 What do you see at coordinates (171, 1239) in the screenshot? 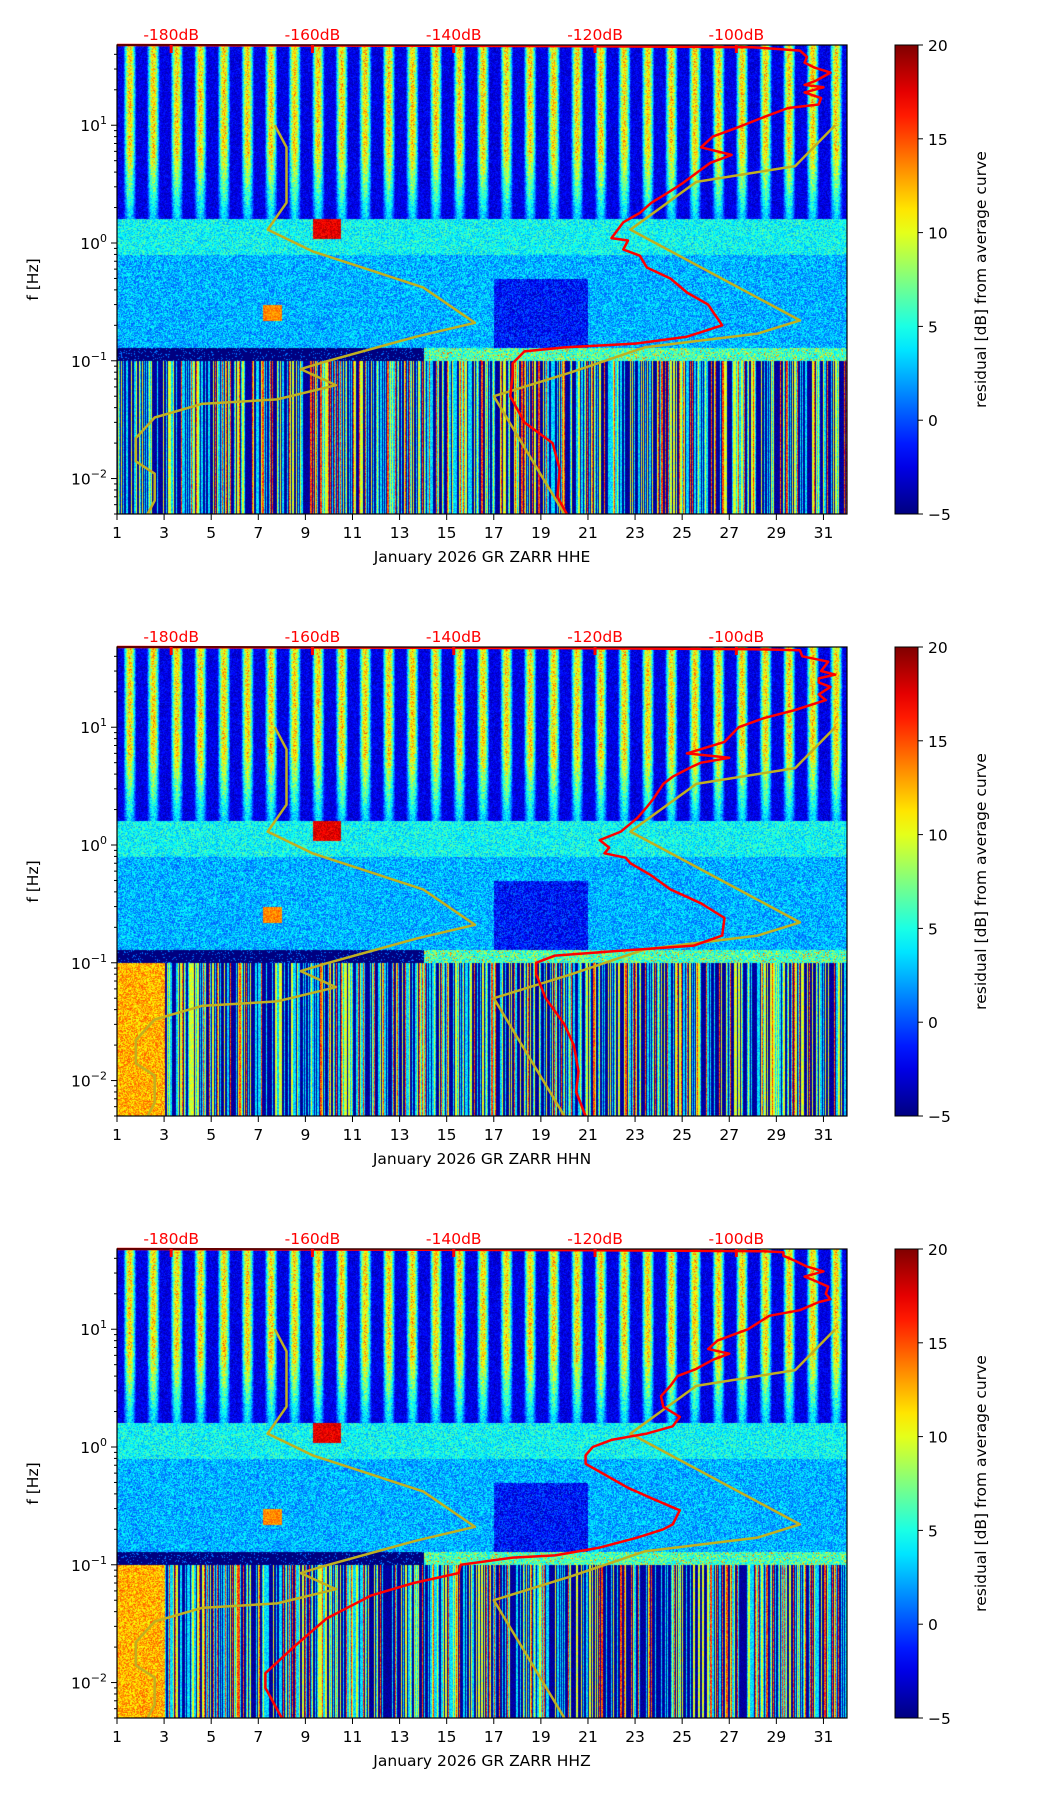
I see `db-tick-label: -180dB` at bounding box center [171, 1239].